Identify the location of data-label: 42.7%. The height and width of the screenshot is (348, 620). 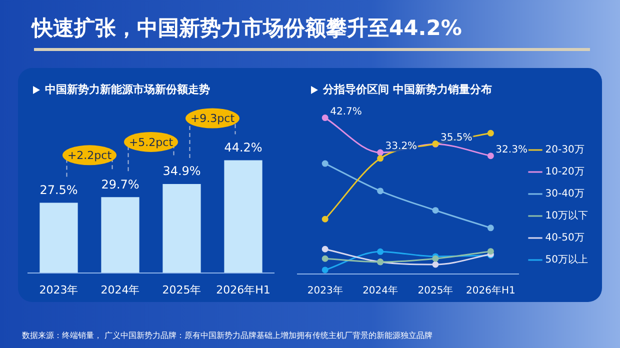
(346, 112).